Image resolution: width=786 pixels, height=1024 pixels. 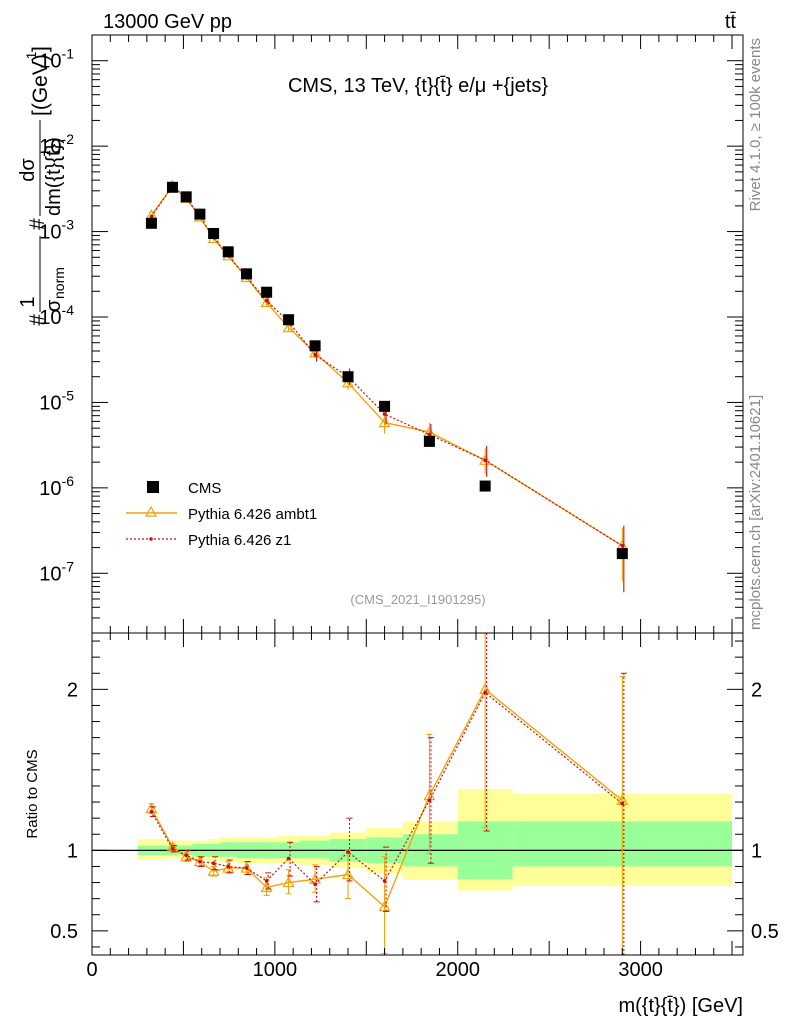 I want to click on ratio-y-tick-label: 0.5, so click(x=64, y=932).